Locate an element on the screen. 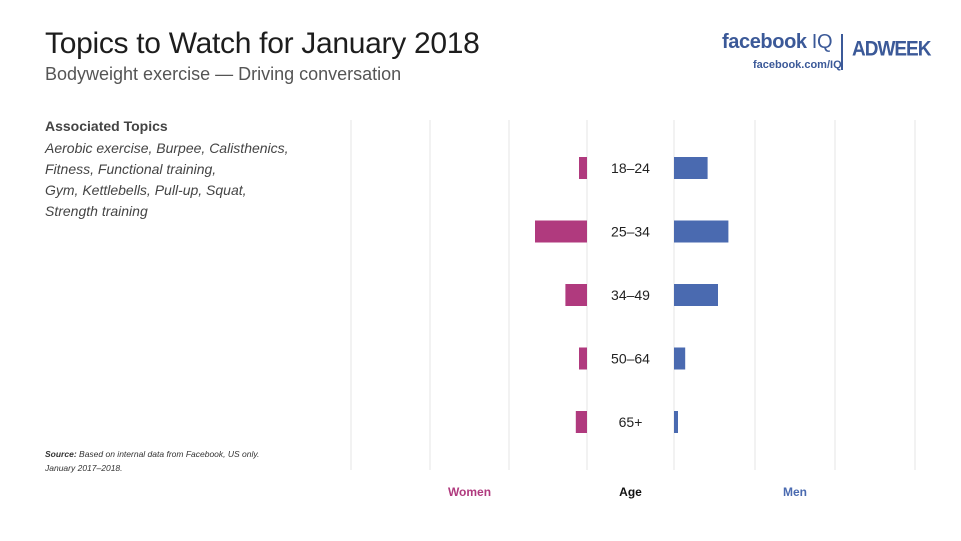 This screenshot has height=541, width=961. associated-topics-line: Fitness, Functional training, is located at coordinates (131, 169).